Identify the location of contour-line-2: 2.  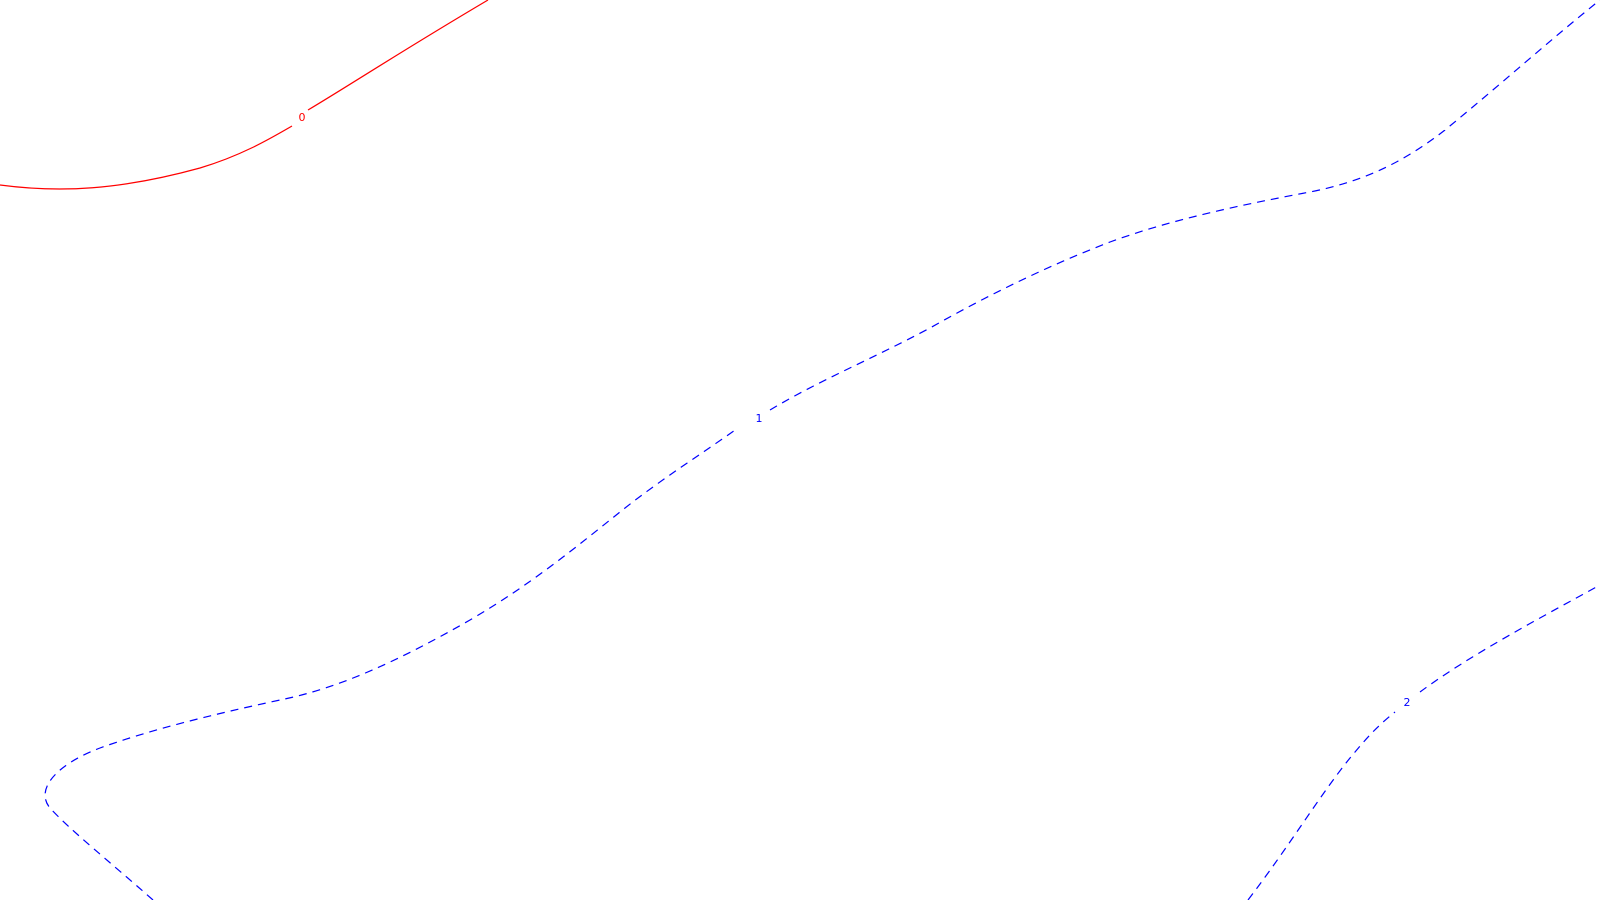
(1423, 742).